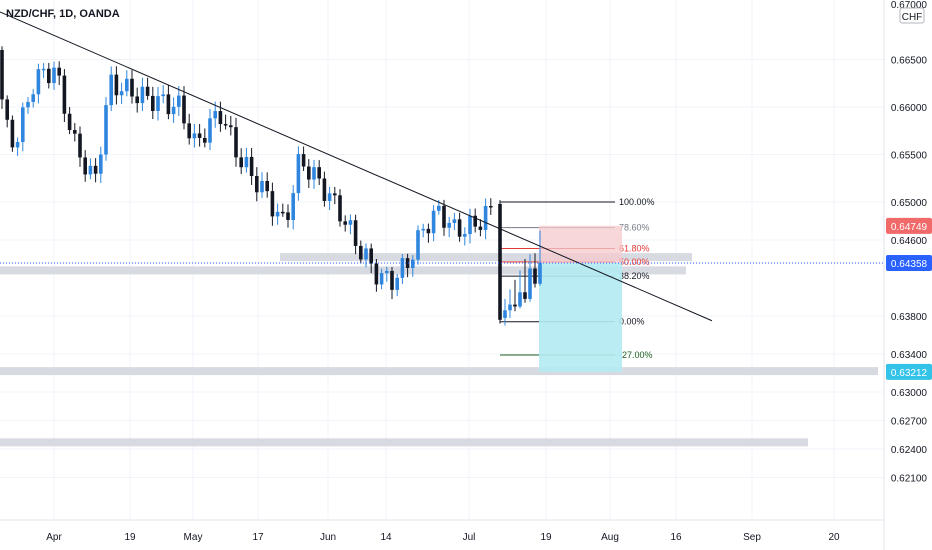 The height and width of the screenshot is (550, 932). Describe the element at coordinates (54, 537) in the screenshot. I see `time-tick-label: Apr` at that location.